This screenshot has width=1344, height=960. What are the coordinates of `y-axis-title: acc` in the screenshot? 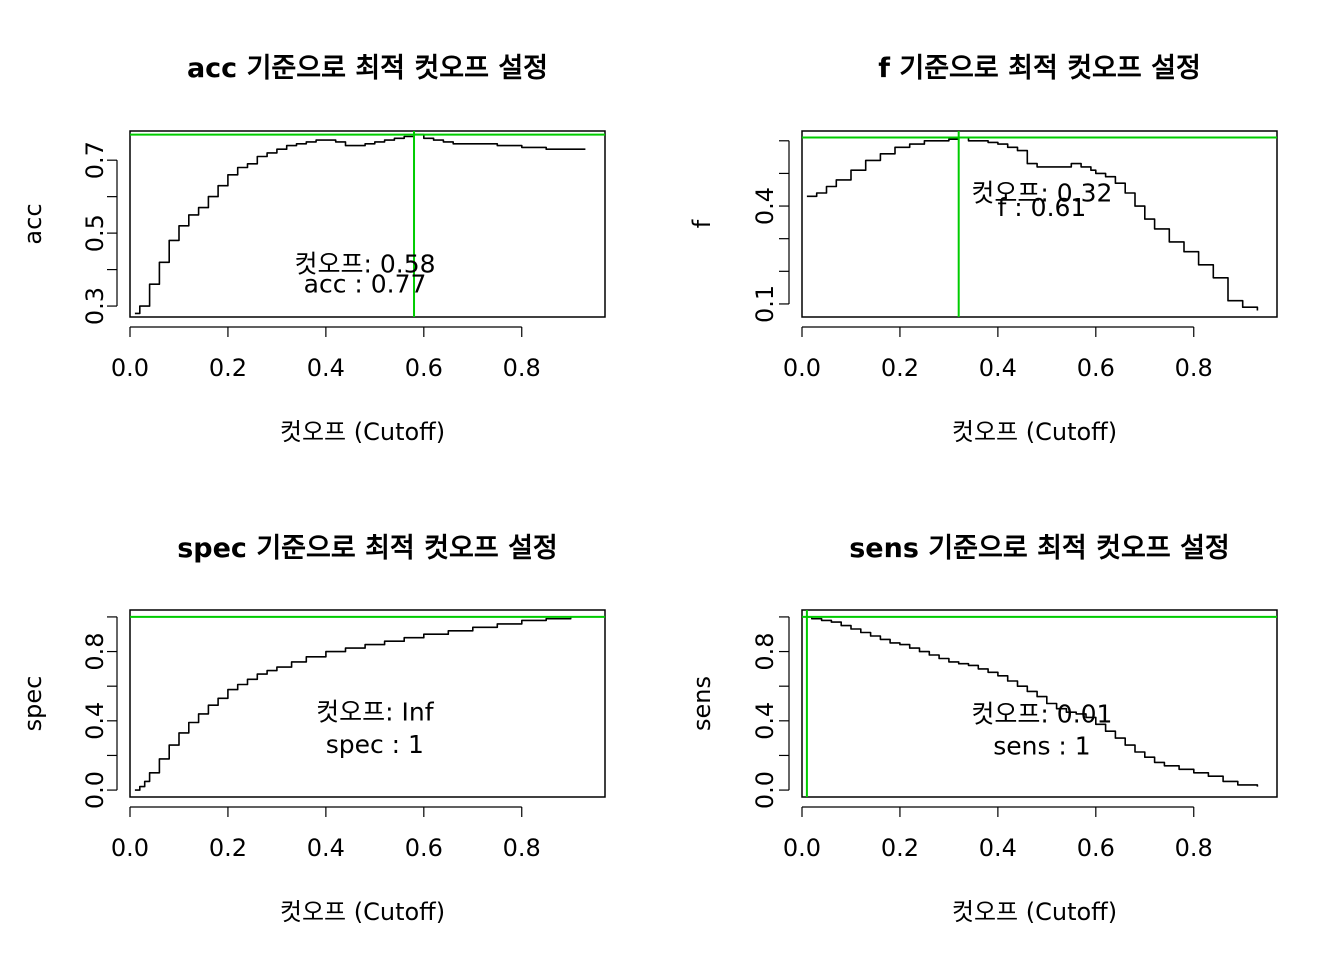 It's located at (33, 223).